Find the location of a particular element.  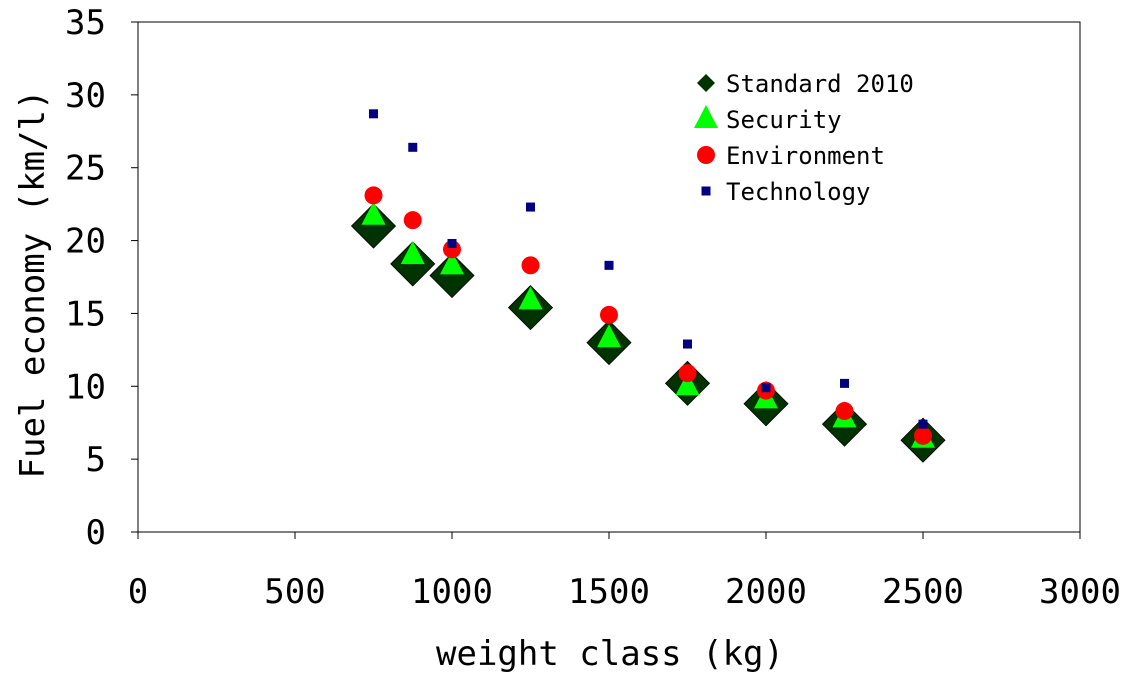

legend-entry: Security is located at coordinates (768, 119).